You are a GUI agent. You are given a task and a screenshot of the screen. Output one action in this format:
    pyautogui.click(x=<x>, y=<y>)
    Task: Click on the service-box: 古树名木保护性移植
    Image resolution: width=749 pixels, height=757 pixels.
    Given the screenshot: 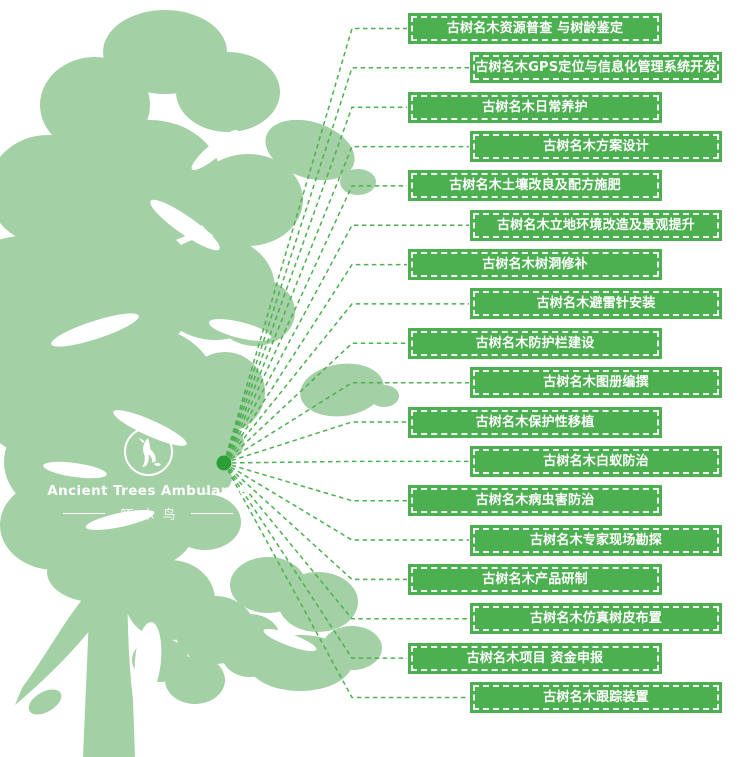 What is the action you would take?
    pyautogui.click(x=535, y=422)
    